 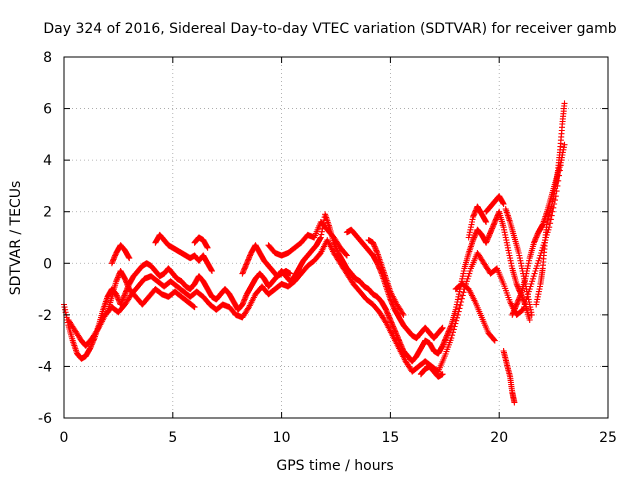 What do you see at coordinates (282, 438) in the screenshot?
I see `x-tick-label: 10` at bounding box center [282, 438].